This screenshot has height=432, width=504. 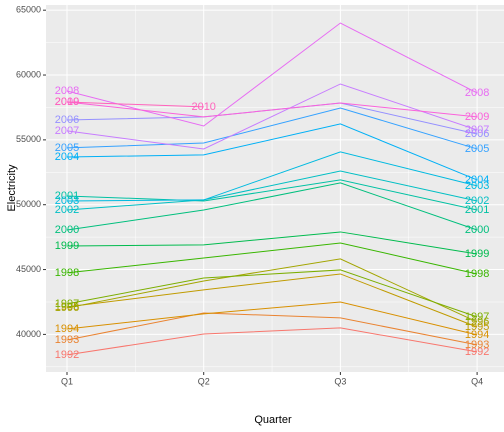 I want to click on y-tick-label: 45000, so click(x=28, y=269).